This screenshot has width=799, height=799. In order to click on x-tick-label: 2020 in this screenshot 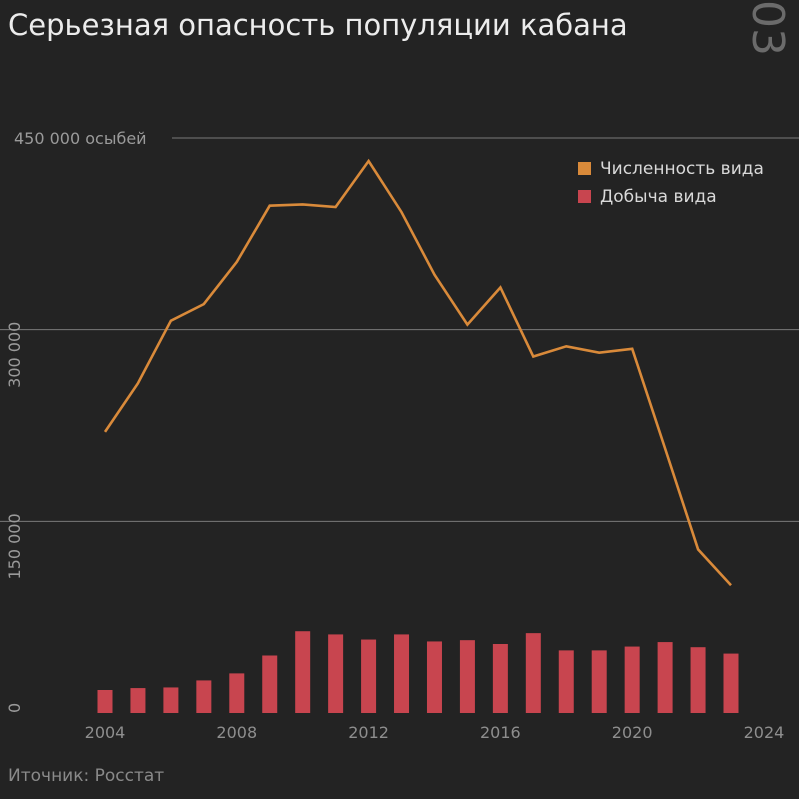, I will do `click(632, 732)`.